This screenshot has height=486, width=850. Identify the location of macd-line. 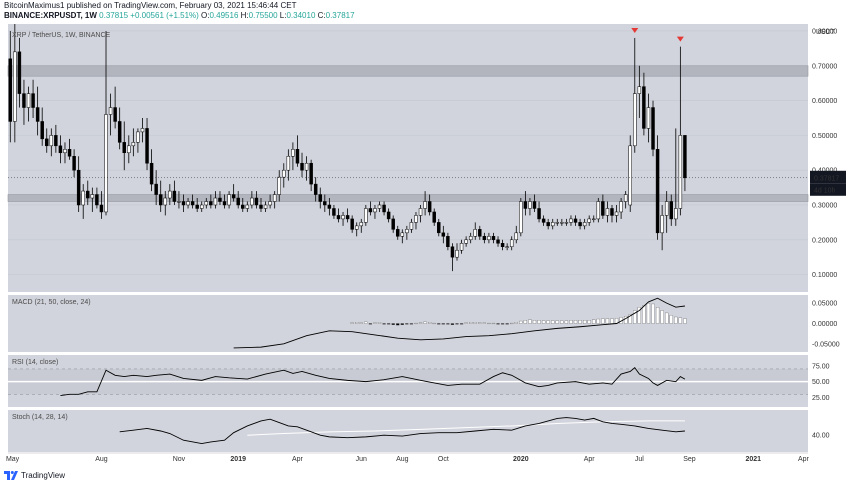
(459, 323).